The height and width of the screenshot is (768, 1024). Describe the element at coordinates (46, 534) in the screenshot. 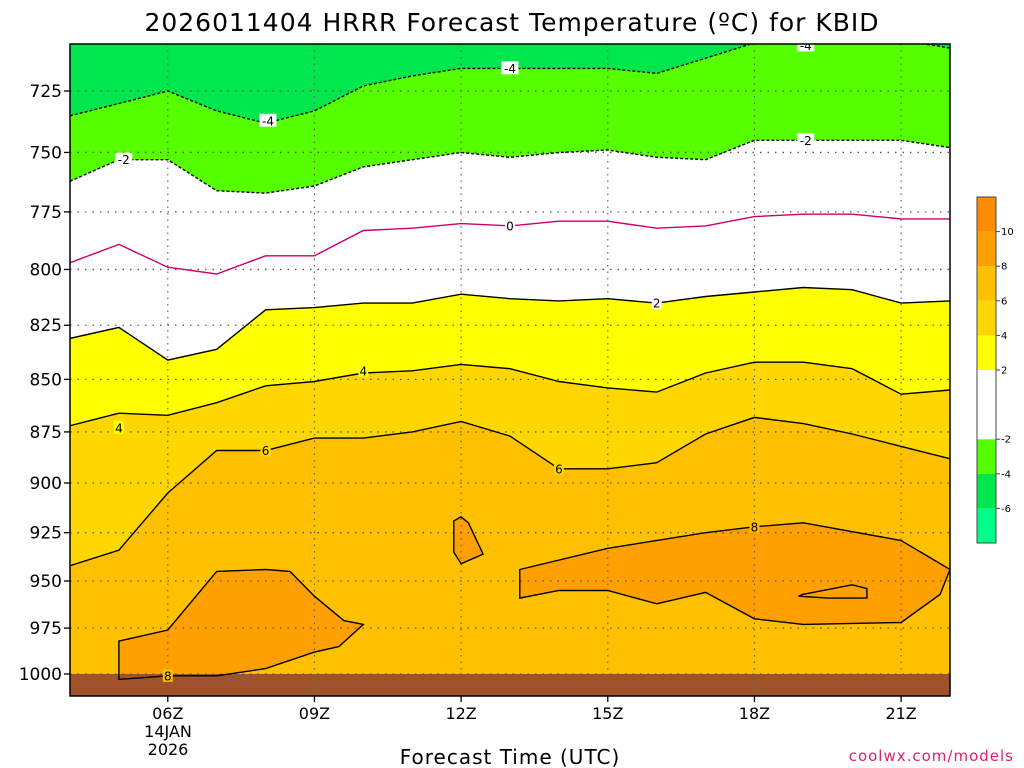

I see `y-tick-label-925: 925` at that location.